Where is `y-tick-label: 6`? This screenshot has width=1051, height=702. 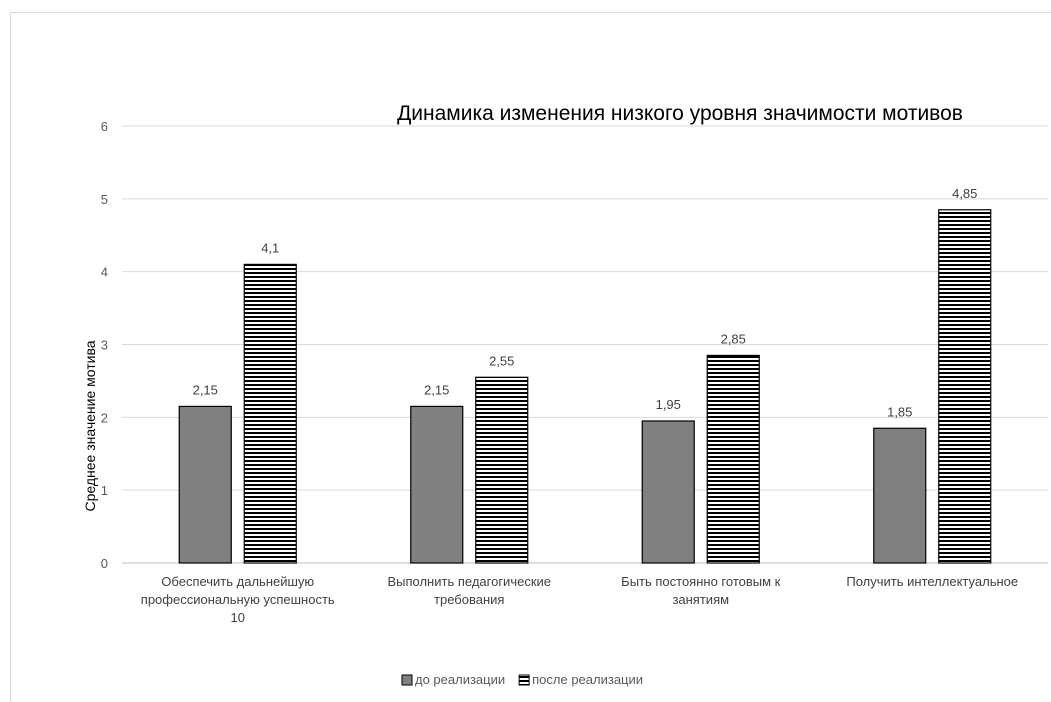
y-tick-label: 6 is located at coordinates (104, 126).